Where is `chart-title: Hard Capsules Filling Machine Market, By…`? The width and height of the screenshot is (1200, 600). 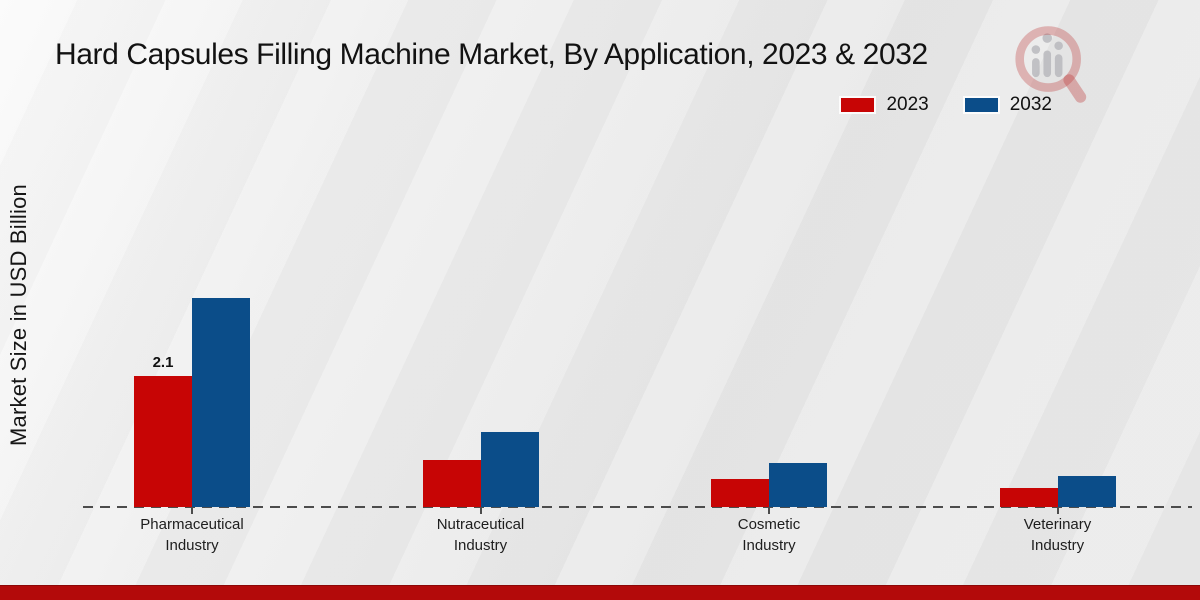 chart-title: Hard Capsules Filling Machine Market, By… is located at coordinates (491, 54).